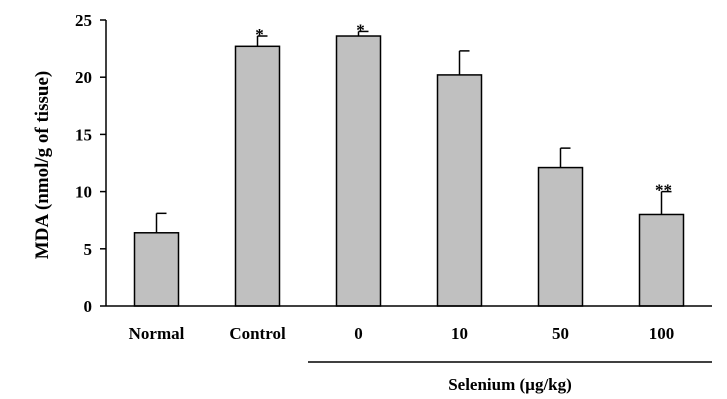 Image resolution: width=727 pixels, height=399 pixels. What do you see at coordinates (459, 333) in the screenshot?
I see `x-tick-label: 10` at bounding box center [459, 333].